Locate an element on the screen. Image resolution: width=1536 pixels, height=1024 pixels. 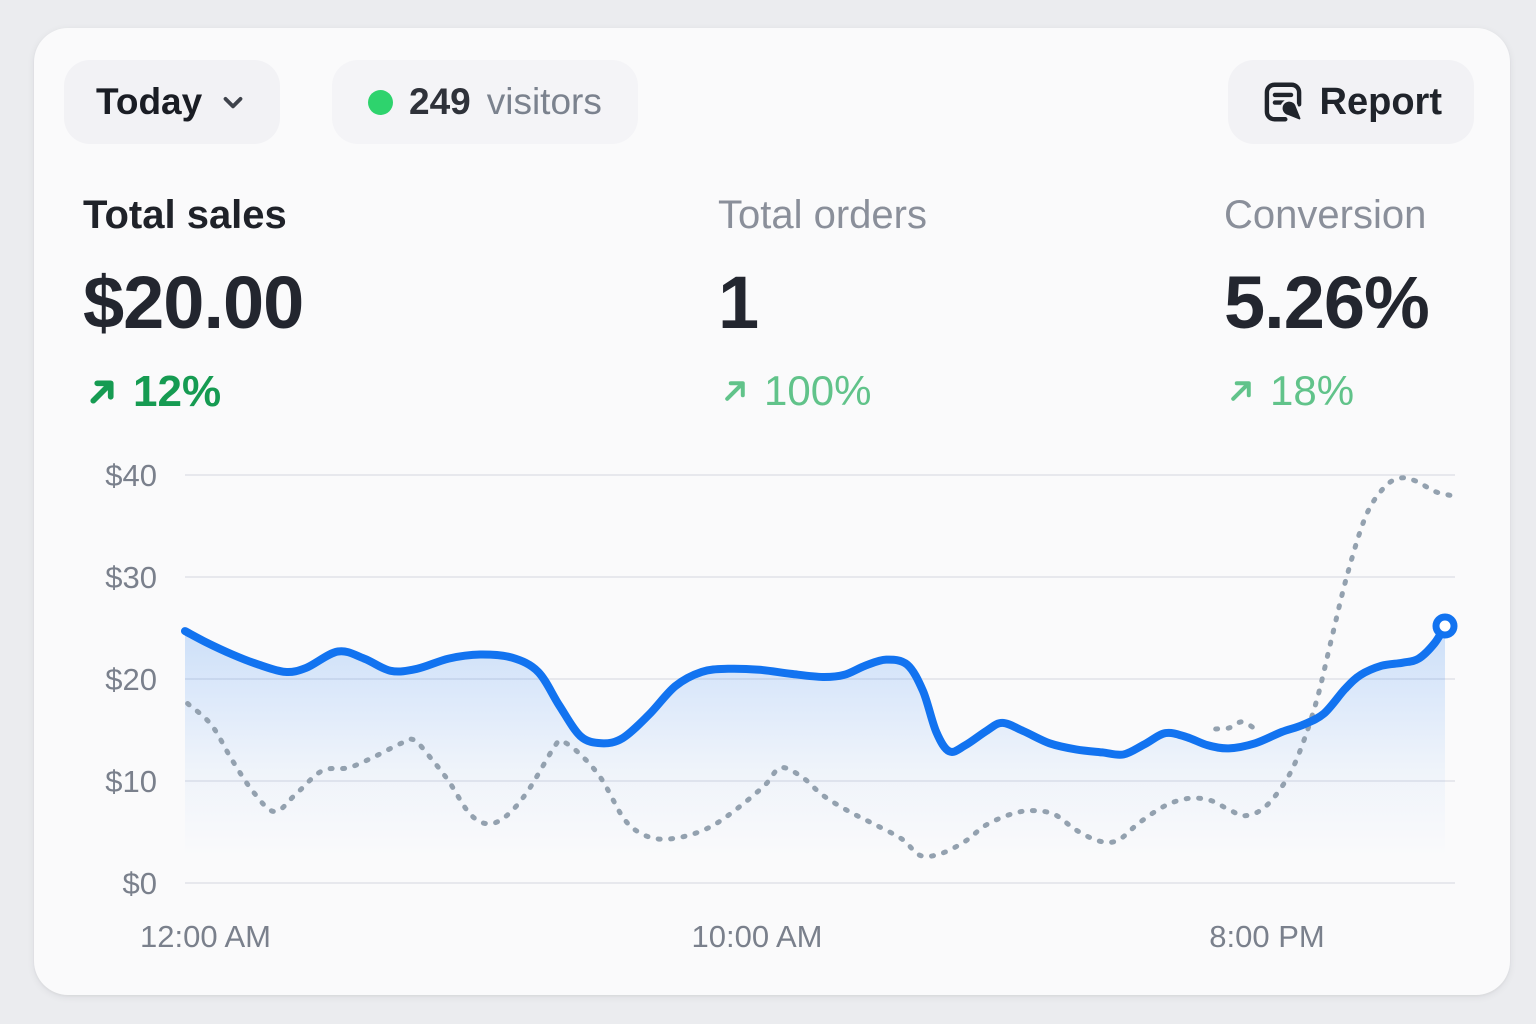
metric-delta-value: 12% is located at coordinates (177, 391).